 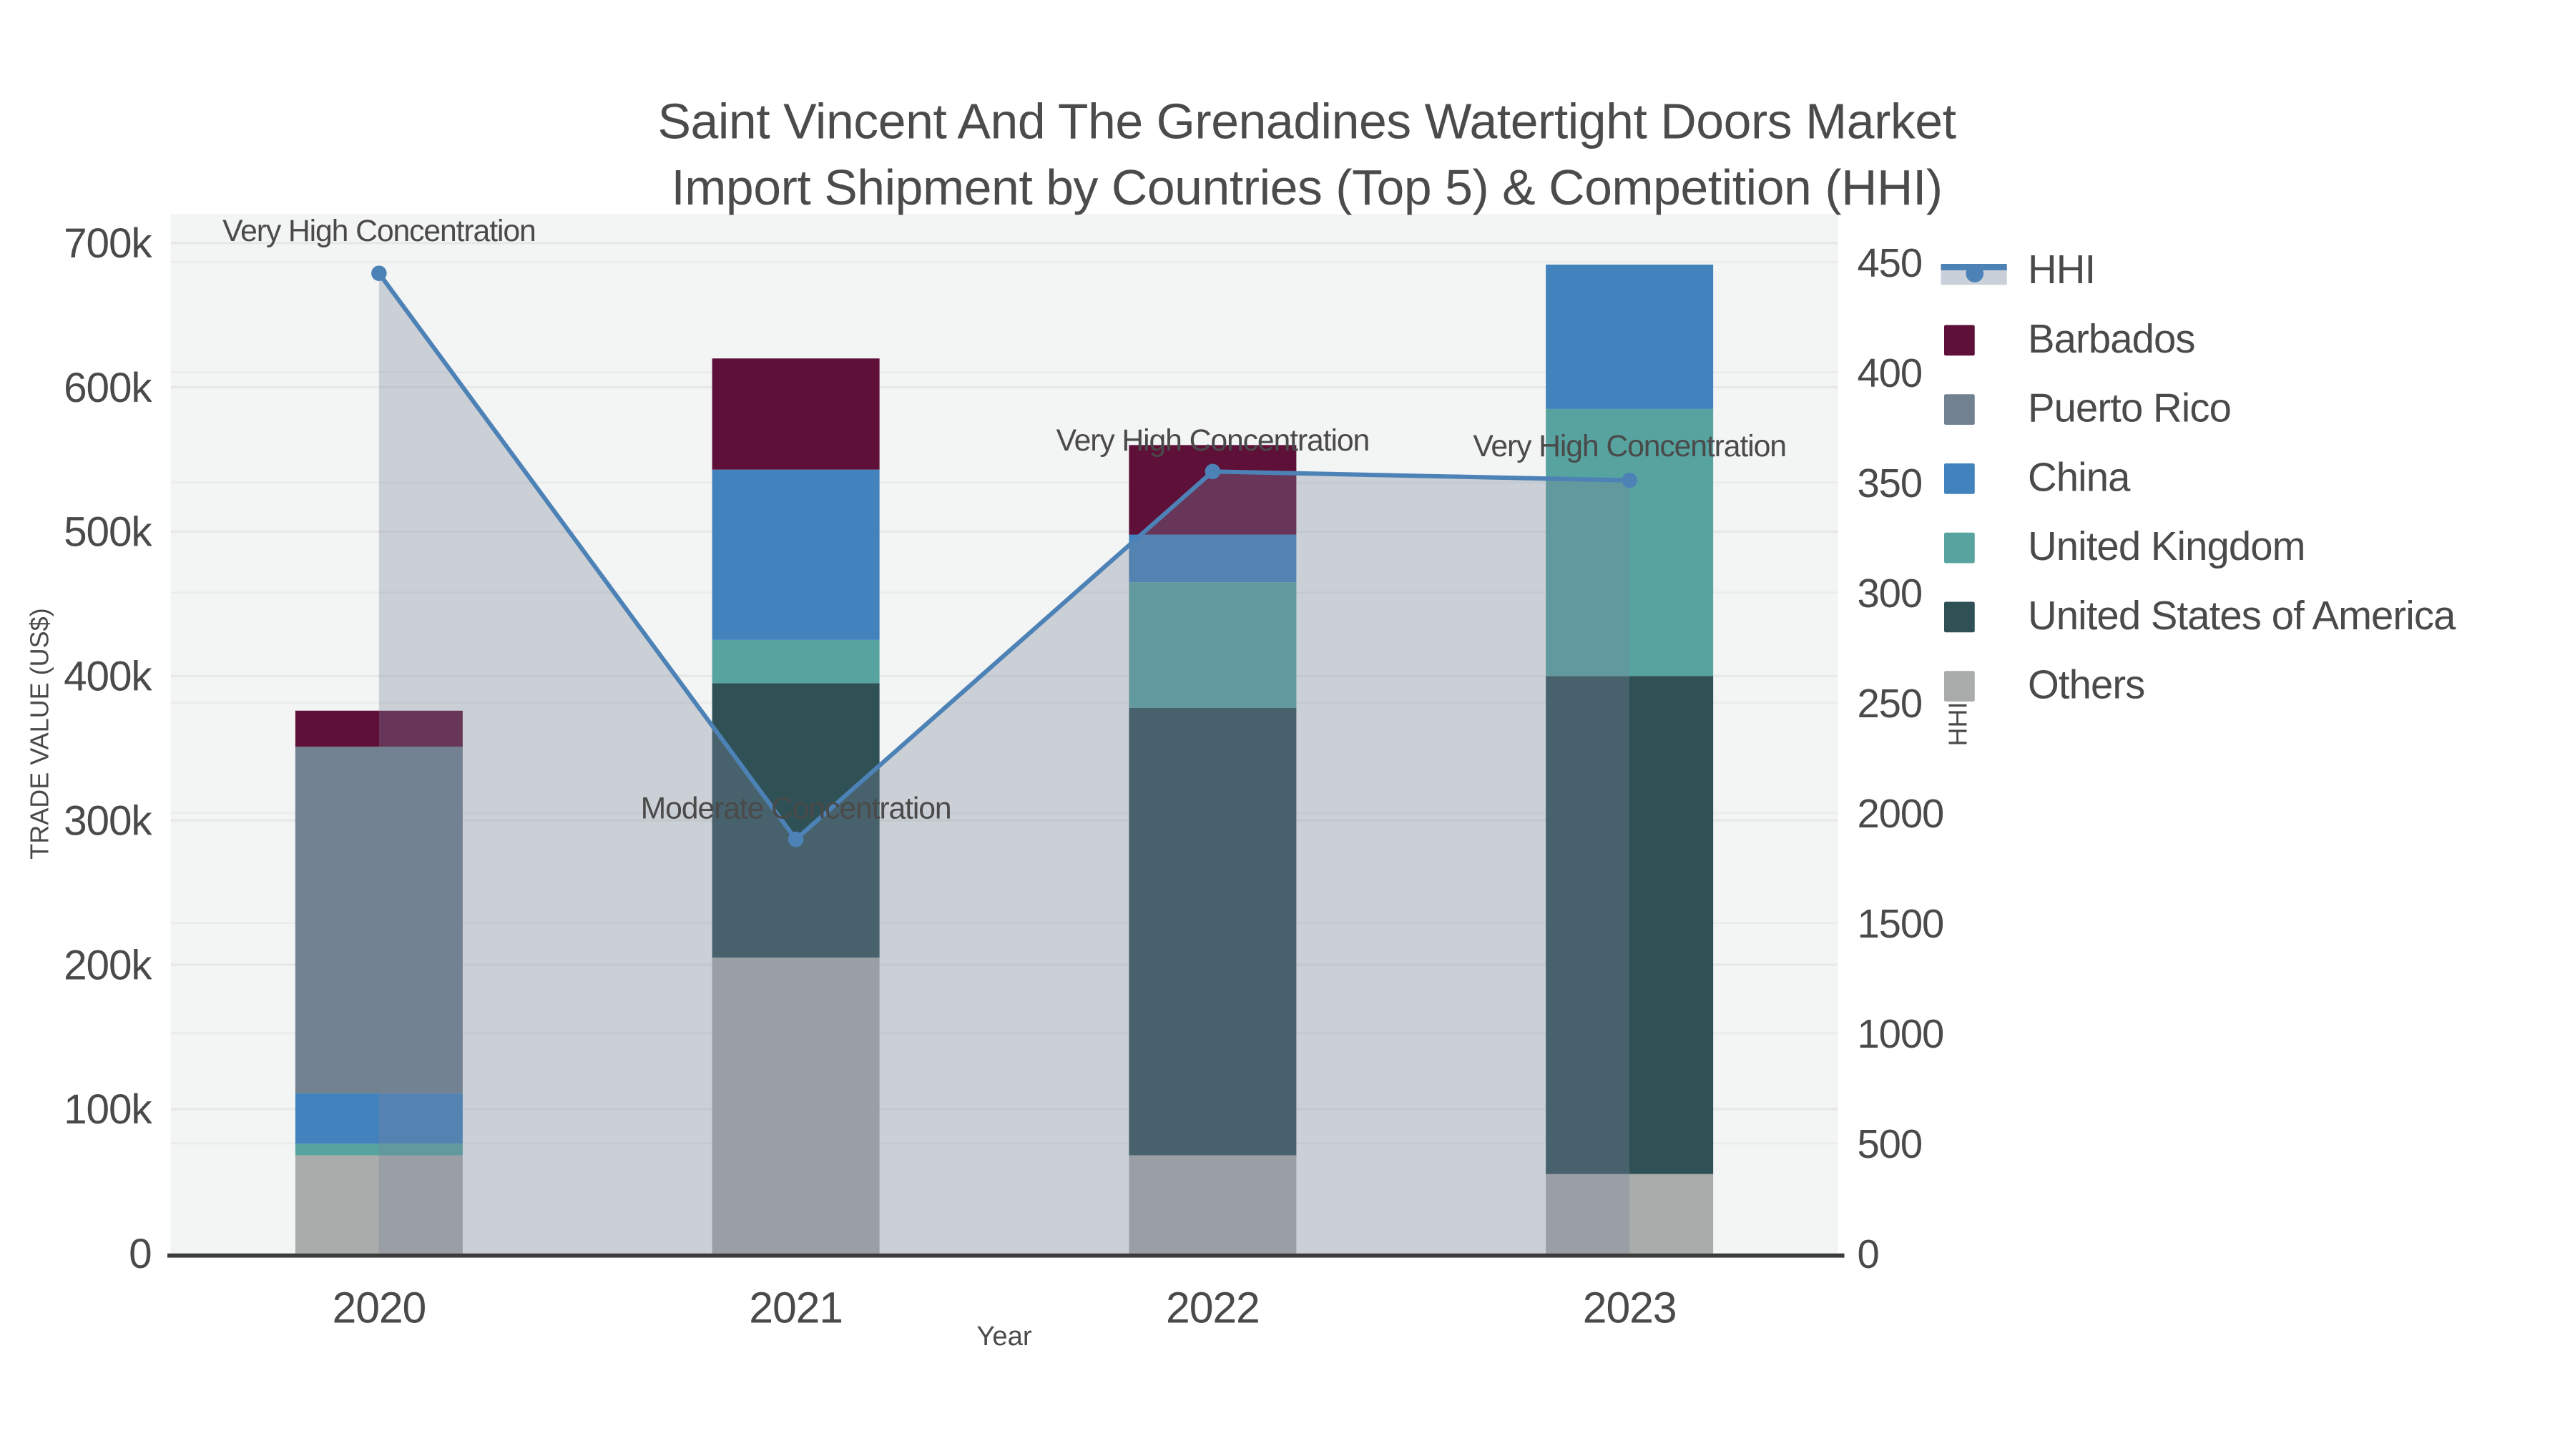 I want to click on y-right-tick-label: 1000, so click(x=1901, y=1033).